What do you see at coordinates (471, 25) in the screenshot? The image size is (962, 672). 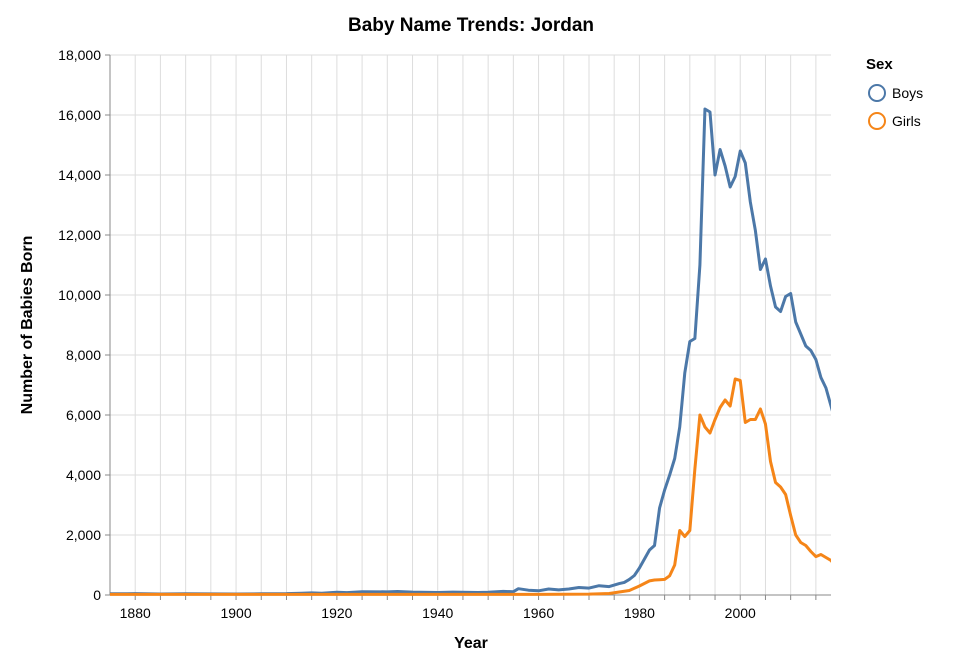 I see `chart-title: Baby Name Trends: Jordan` at bounding box center [471, 25].